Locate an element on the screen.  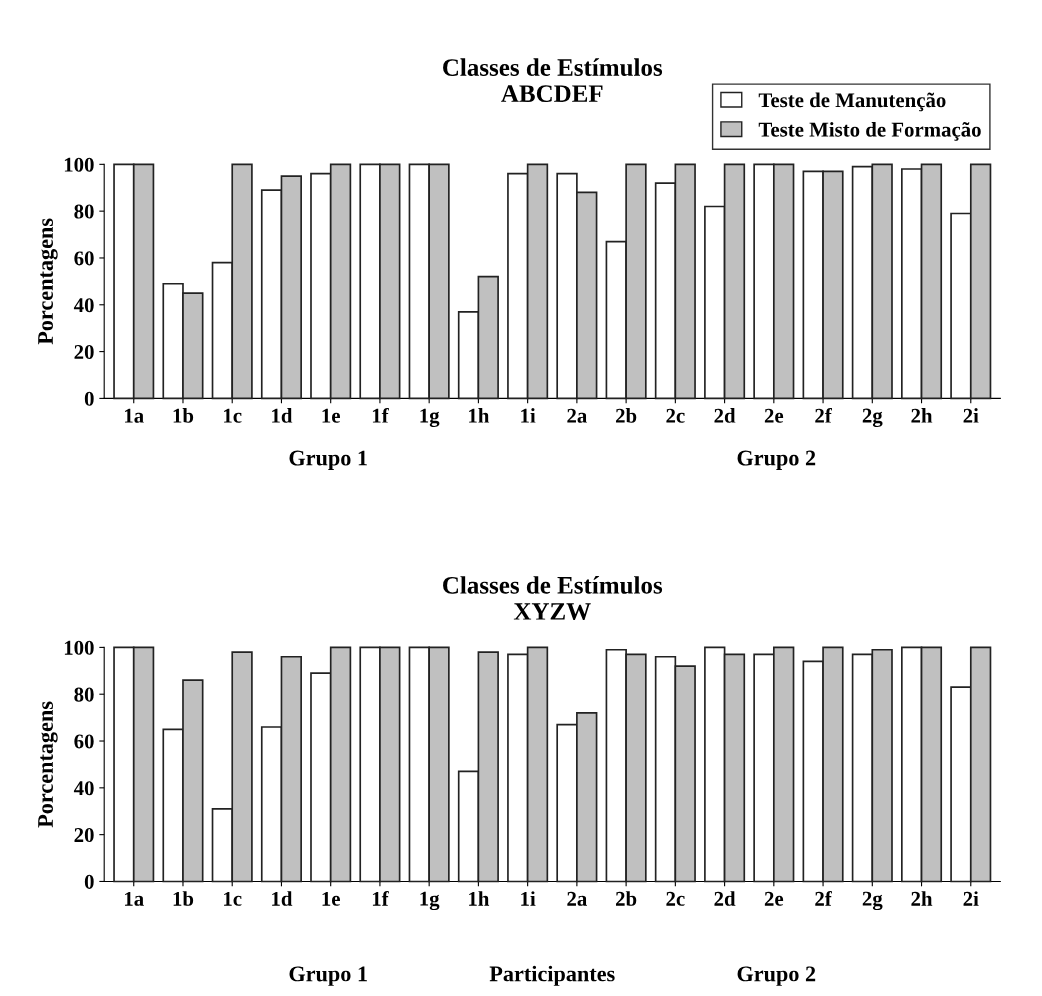
chart-title: Classes de Estímulos XYZW is located at coordinates (553, 598).